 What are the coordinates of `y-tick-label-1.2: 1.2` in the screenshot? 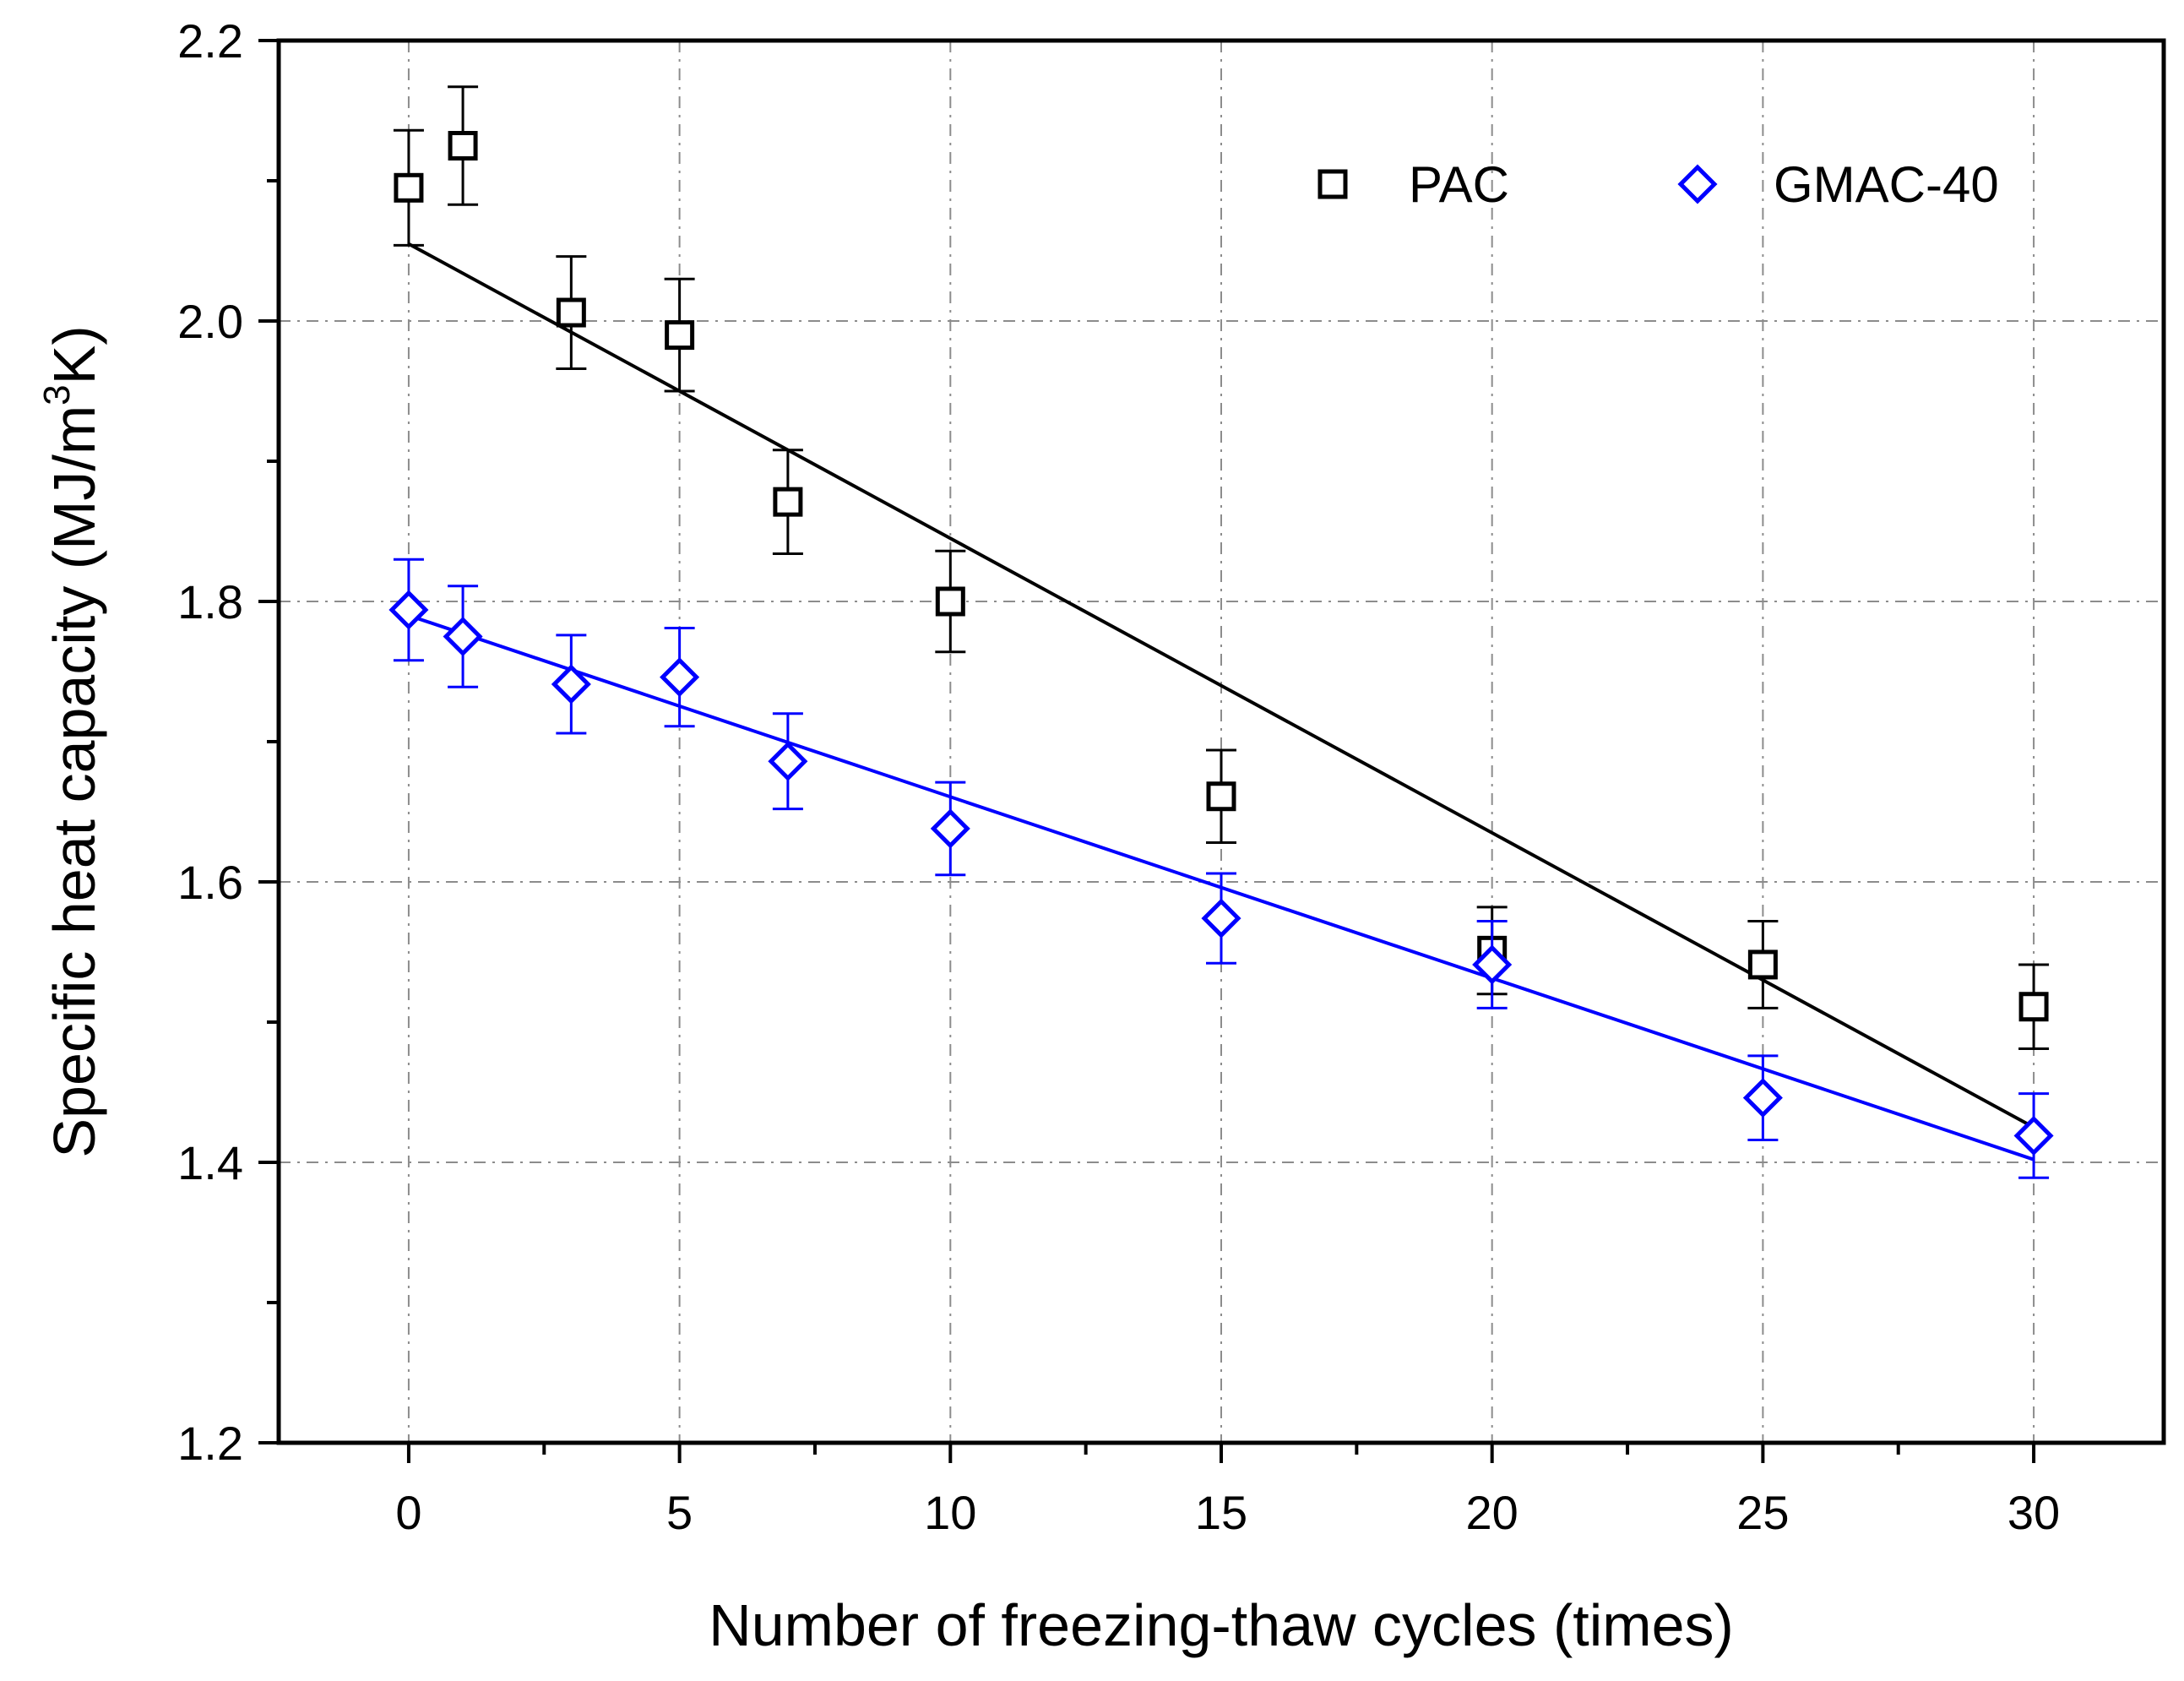 It's located at (210, 1444).